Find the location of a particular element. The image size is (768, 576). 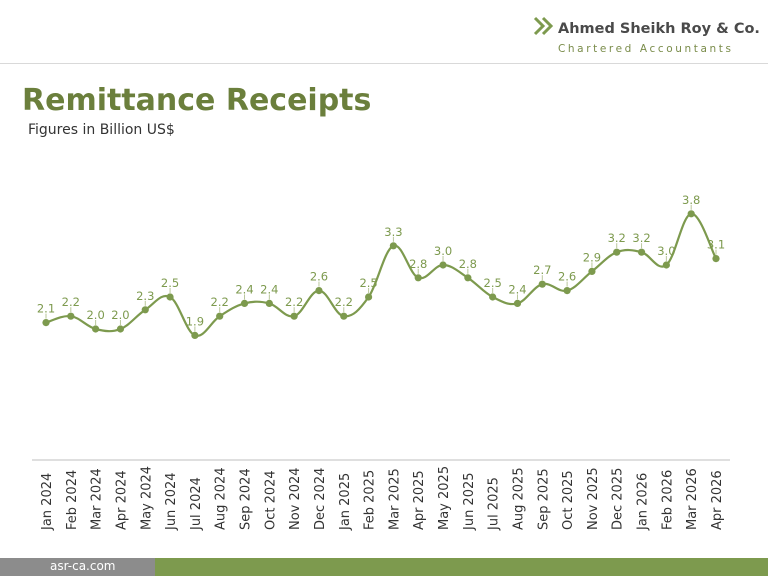

x-tick-label: Feb 2026 is located at coordinates (667, 500).